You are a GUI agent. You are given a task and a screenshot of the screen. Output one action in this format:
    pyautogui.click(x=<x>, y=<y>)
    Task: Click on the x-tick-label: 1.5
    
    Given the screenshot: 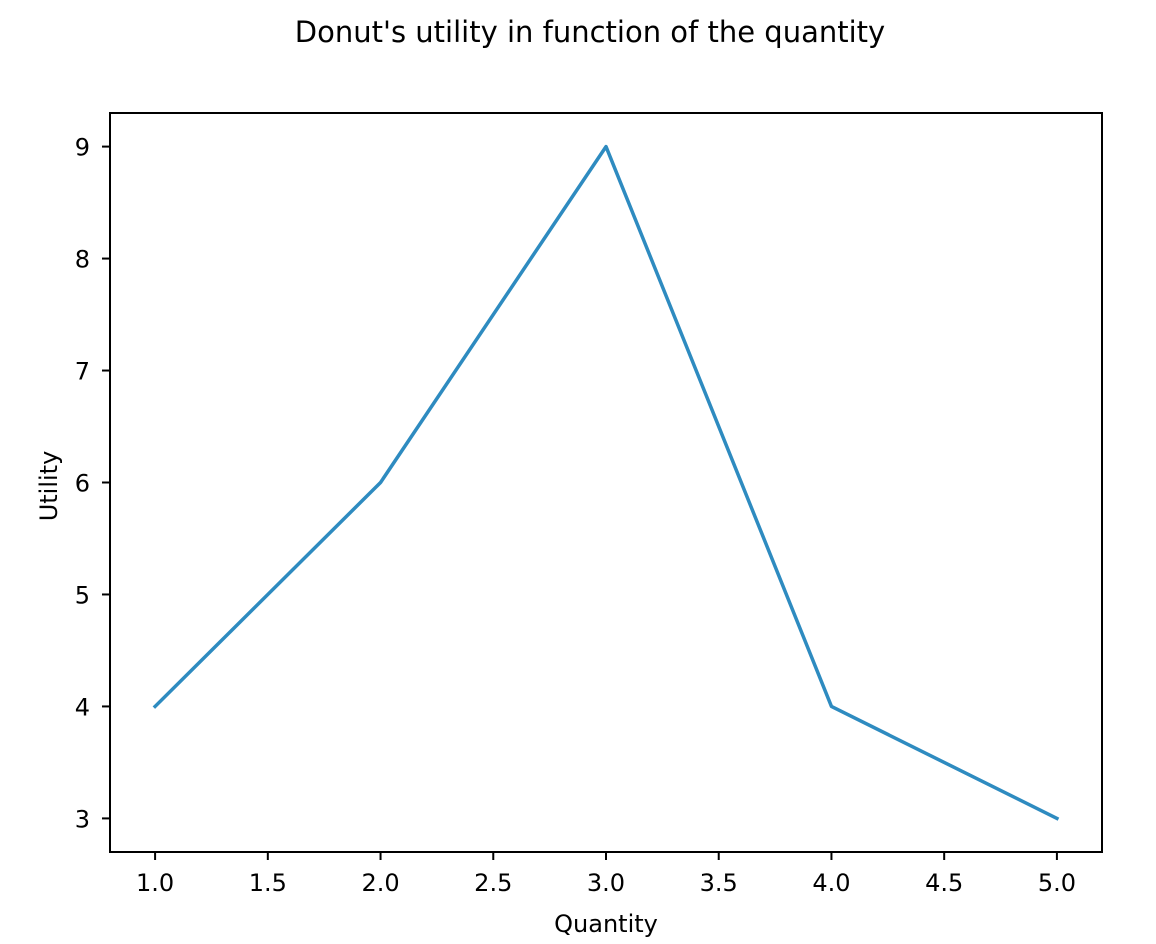 What is the action you would take?
    pyautogui.click(x=268, y=883)
    